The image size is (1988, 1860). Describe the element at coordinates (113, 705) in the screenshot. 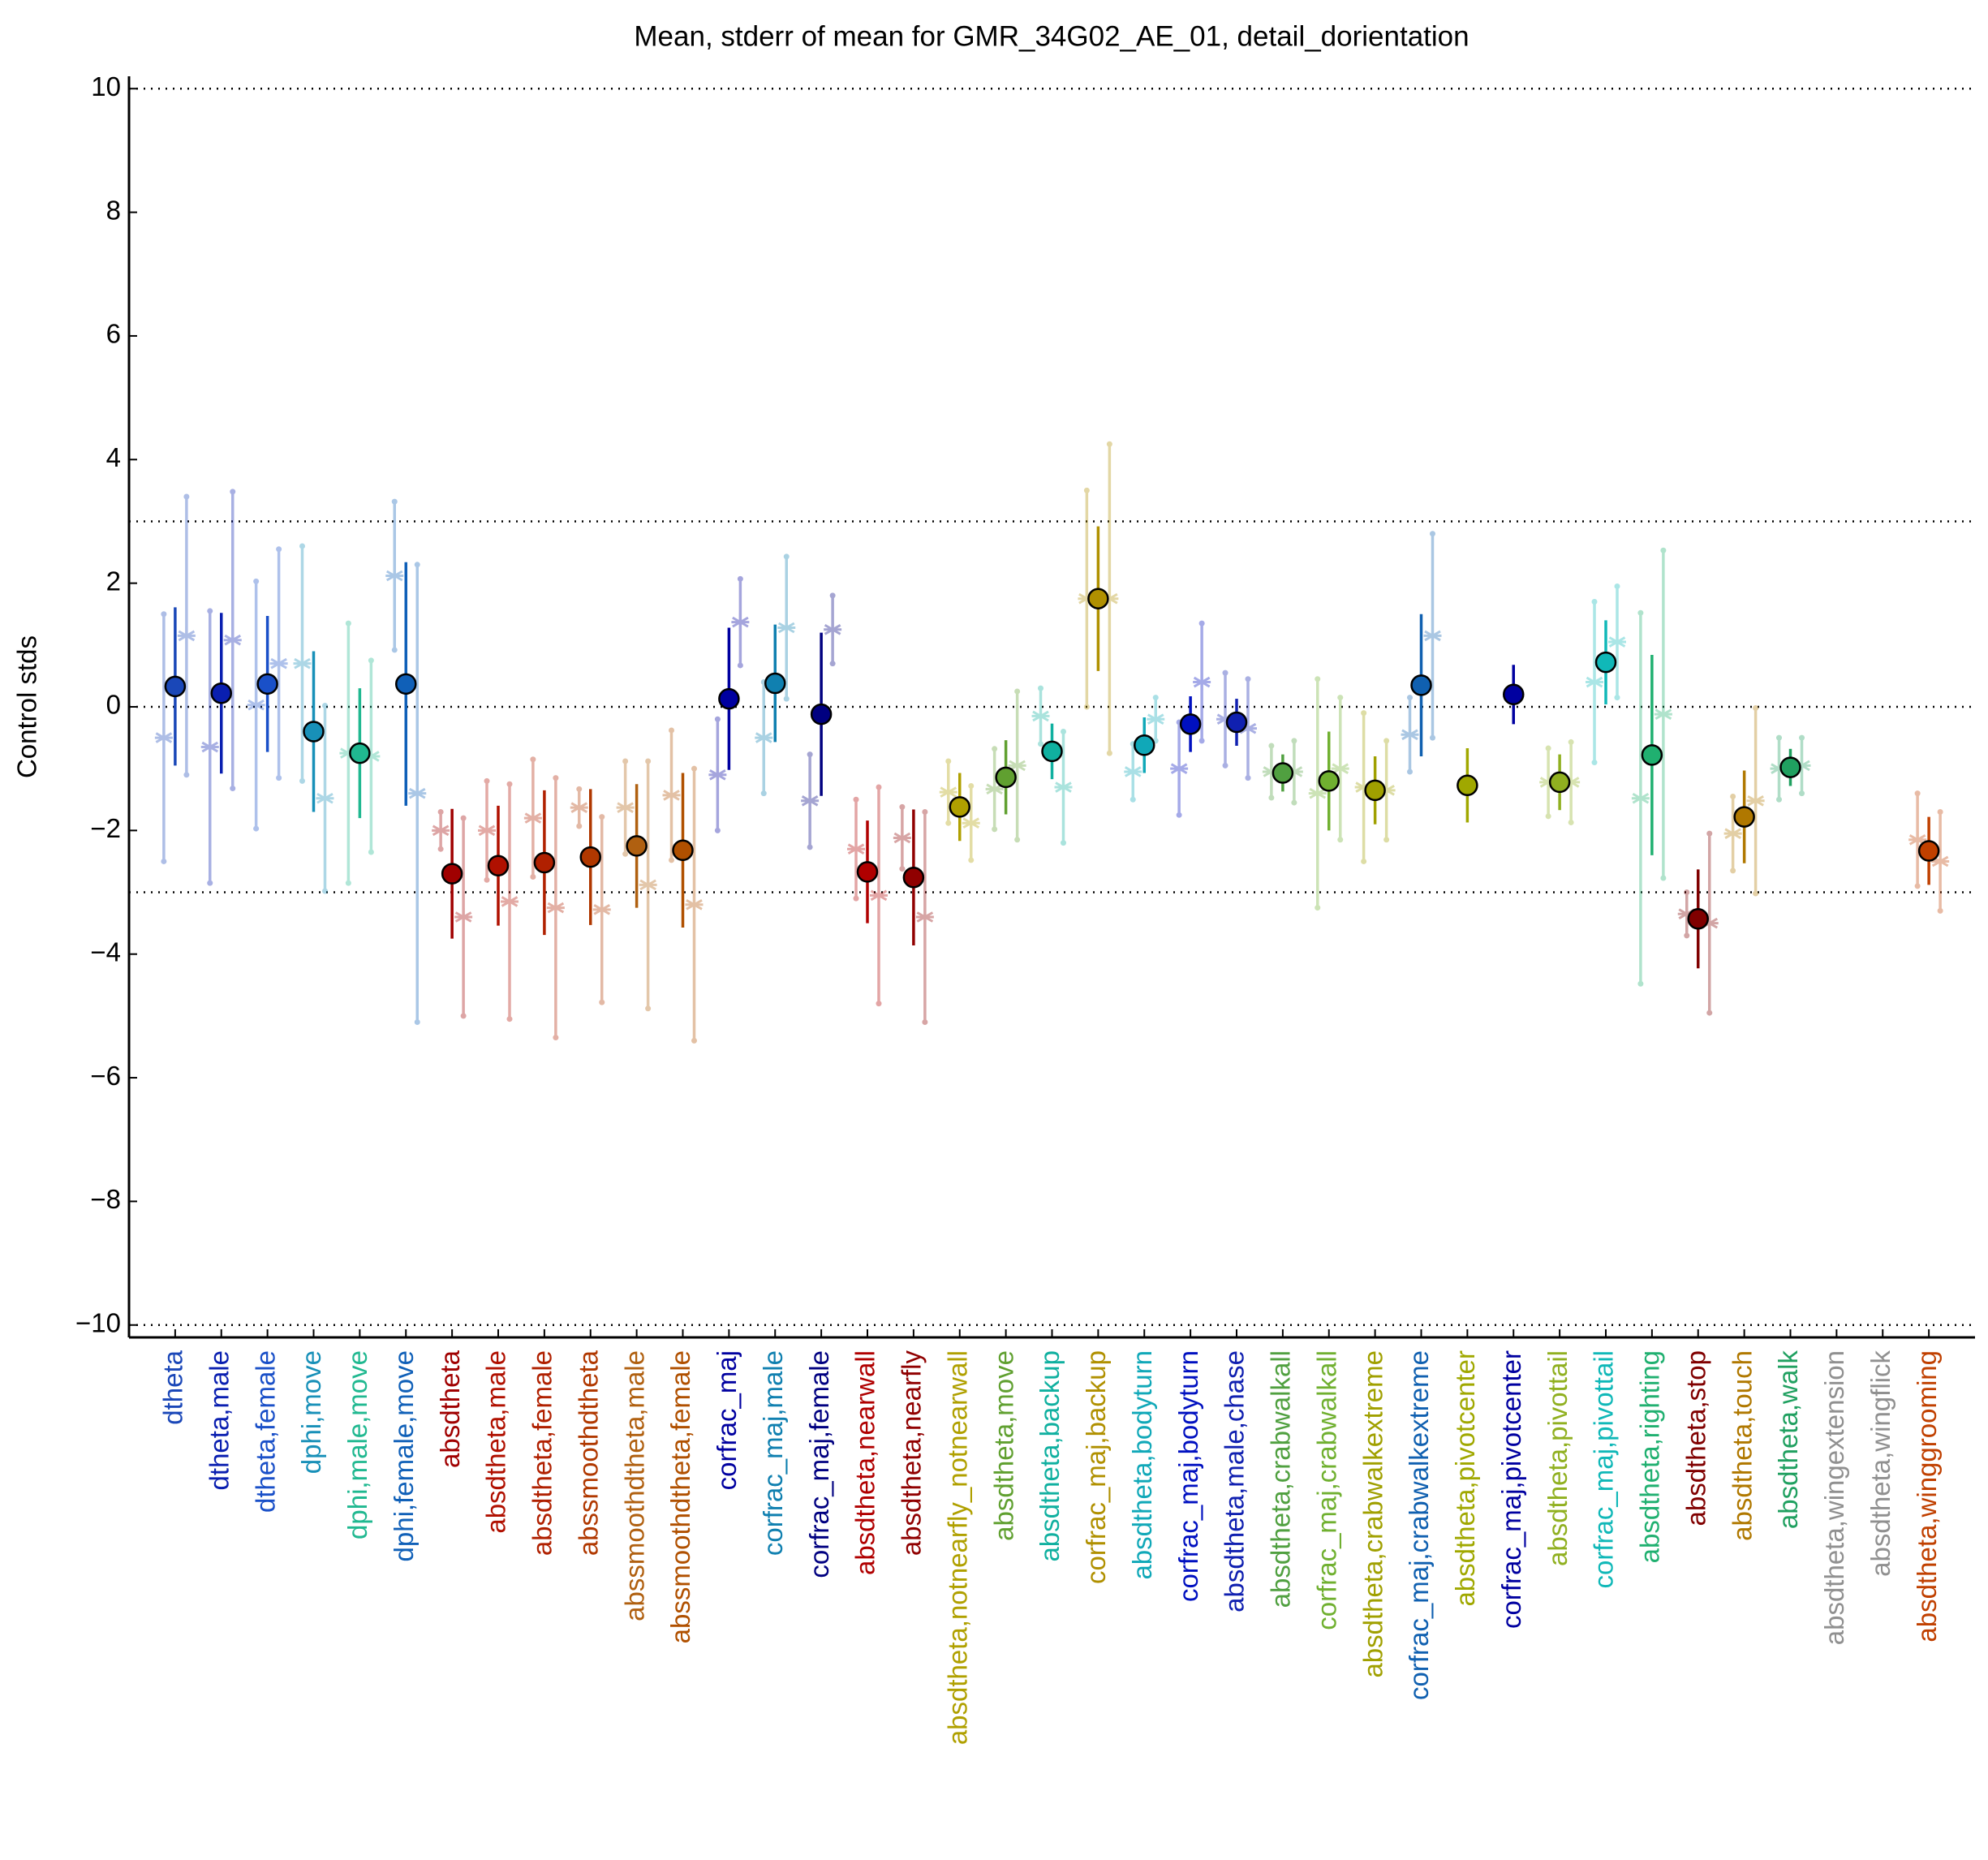

I see `y-tick-label: 0` at that location.